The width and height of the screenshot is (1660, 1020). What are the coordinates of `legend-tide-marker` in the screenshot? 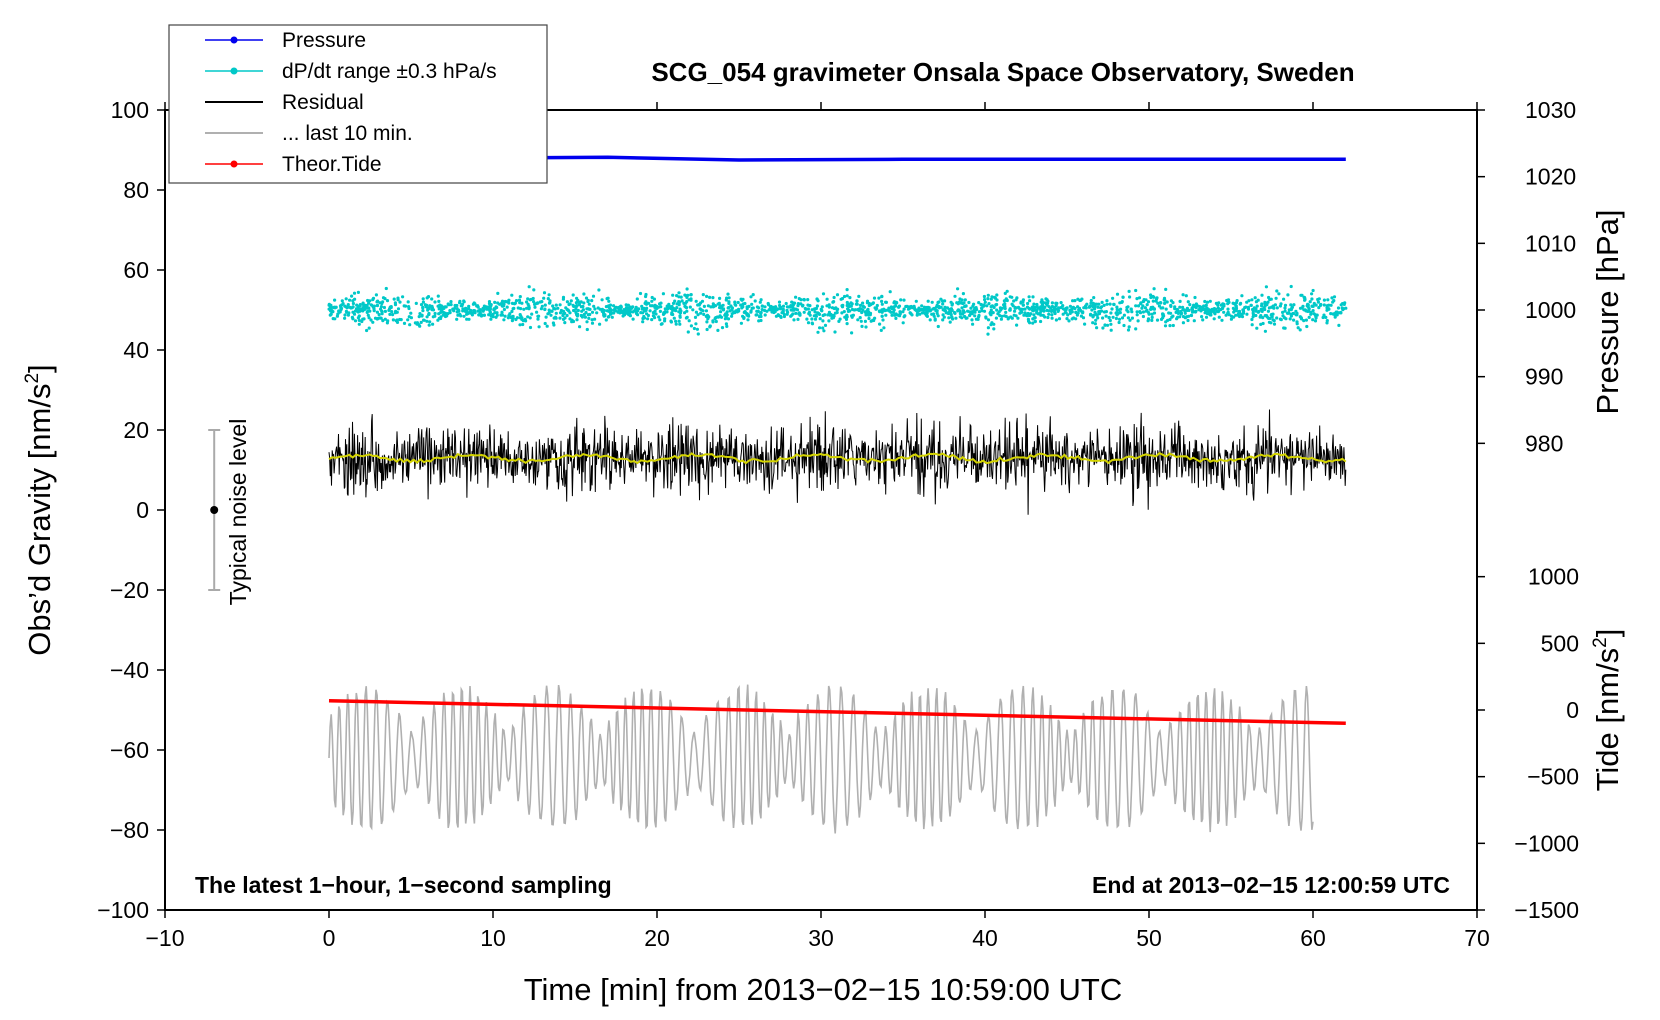 It's located at (234, 164).